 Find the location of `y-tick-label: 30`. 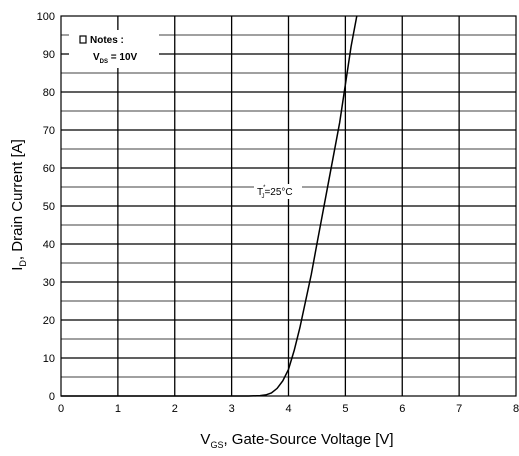

y-tick-label: 30 is located at coordinates (49, 283).